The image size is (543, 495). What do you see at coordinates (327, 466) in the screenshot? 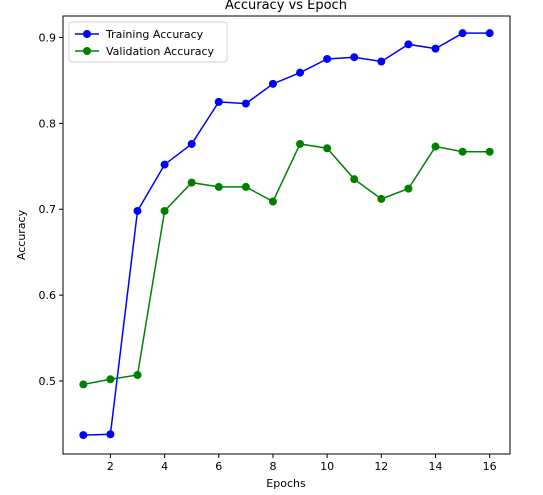
I see `x-tick-label: 10` at bounding box center [327, 466].